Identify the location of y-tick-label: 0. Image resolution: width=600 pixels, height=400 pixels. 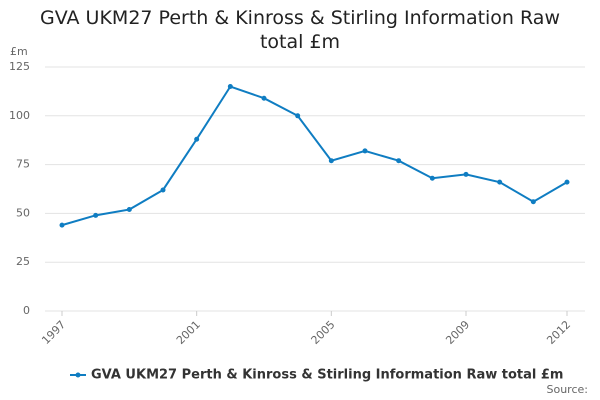
(26, 310).